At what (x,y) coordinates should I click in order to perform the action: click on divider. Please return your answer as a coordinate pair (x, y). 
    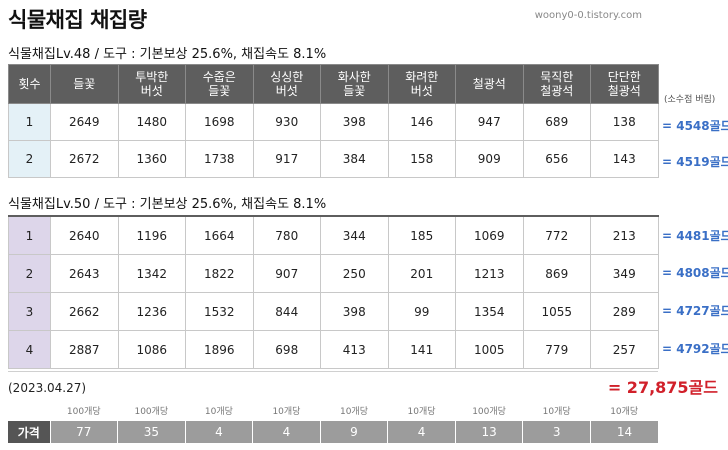
    Looking at the image, I should click on (333, 371).